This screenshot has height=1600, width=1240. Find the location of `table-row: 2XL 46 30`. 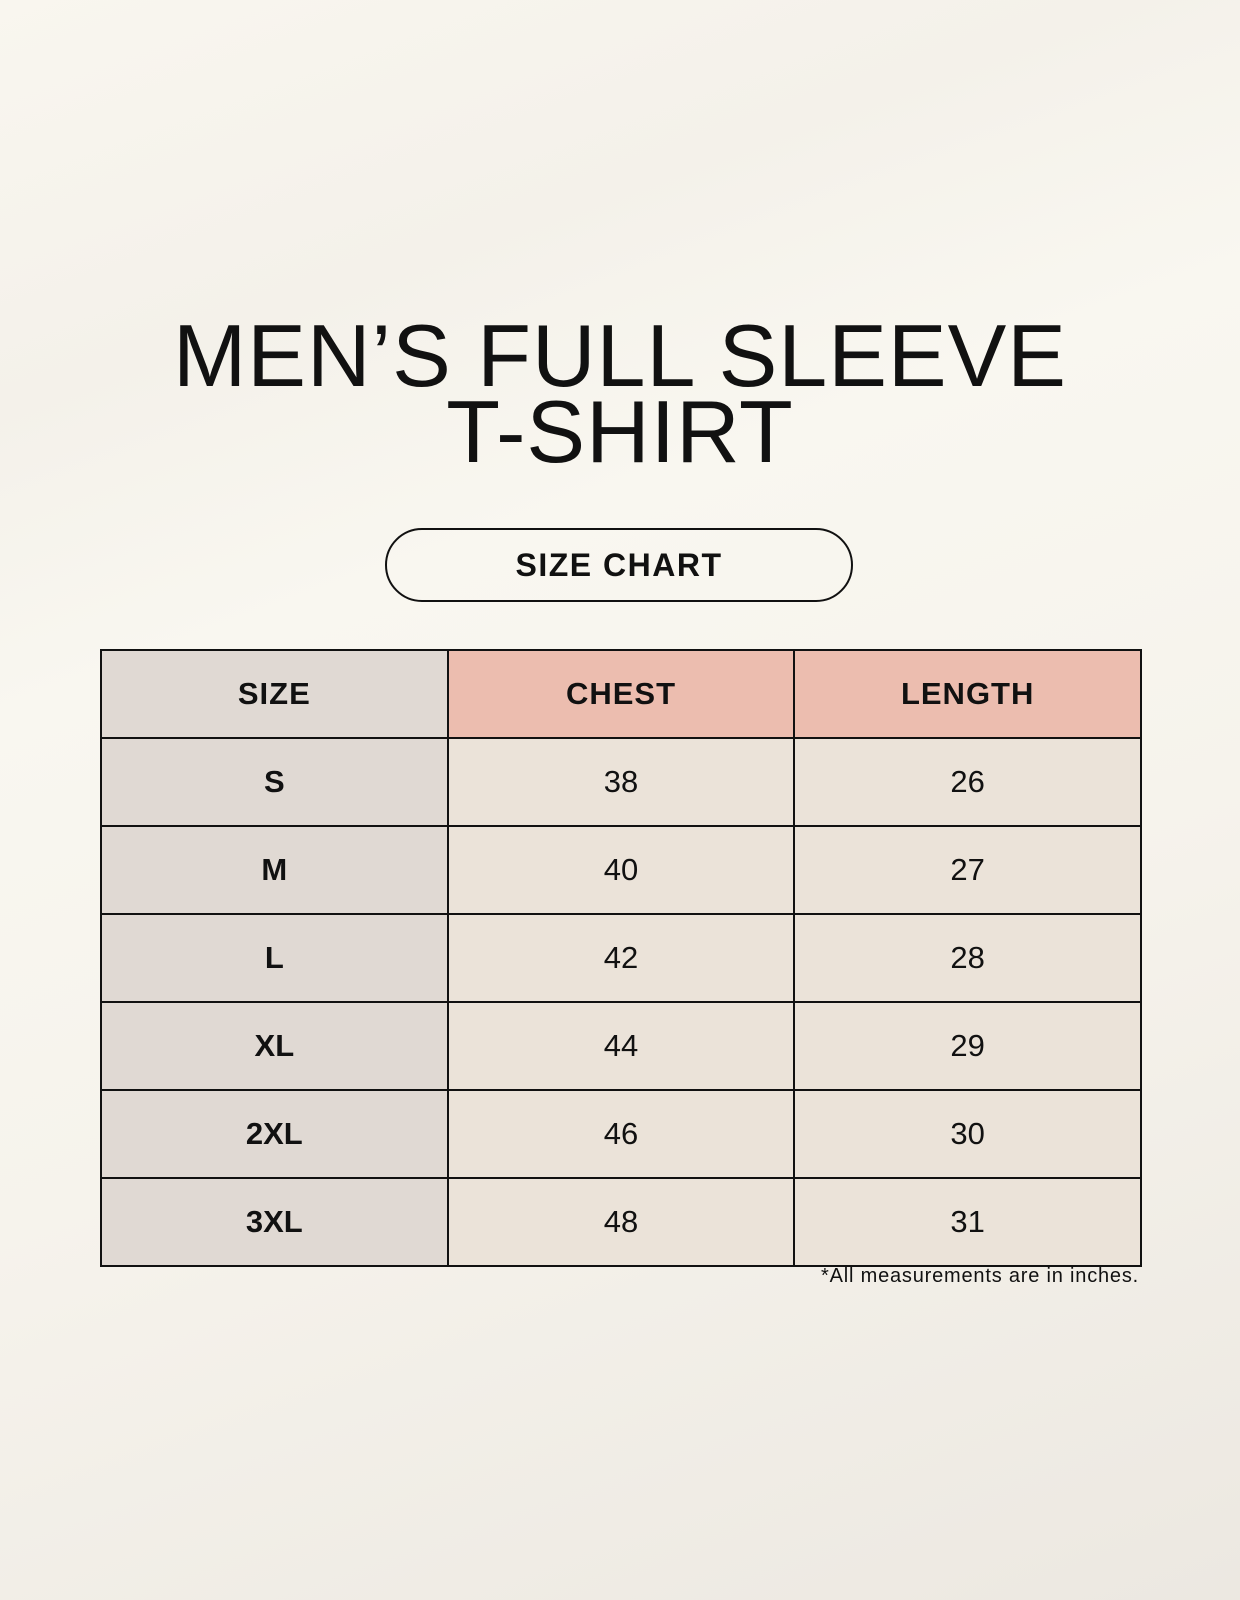

table-row: 2XL 46 30 is located at coordinates (621, 1134).